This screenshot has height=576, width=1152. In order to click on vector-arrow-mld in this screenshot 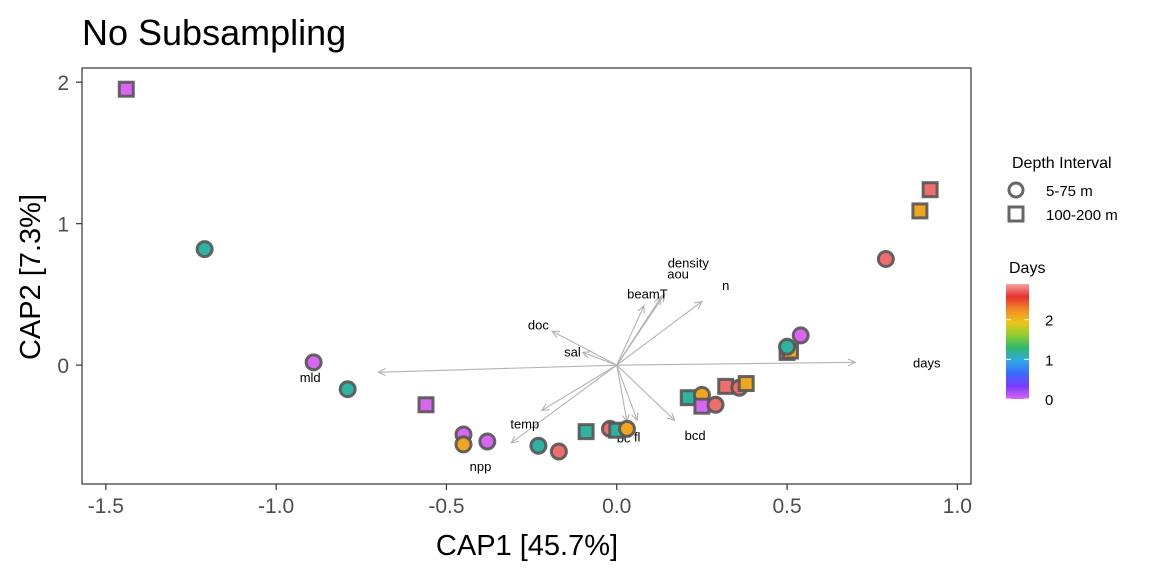, I will do `click(497, 370)`.